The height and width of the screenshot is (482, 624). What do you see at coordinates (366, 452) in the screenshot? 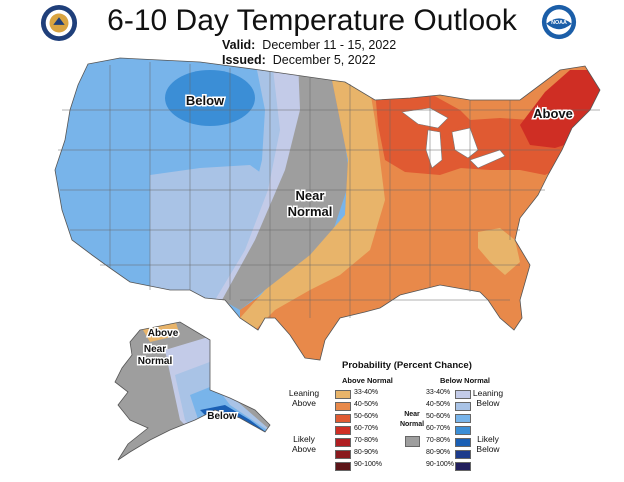
I see `legend-above-range: 80-90%` at bounding box center [366, 452].